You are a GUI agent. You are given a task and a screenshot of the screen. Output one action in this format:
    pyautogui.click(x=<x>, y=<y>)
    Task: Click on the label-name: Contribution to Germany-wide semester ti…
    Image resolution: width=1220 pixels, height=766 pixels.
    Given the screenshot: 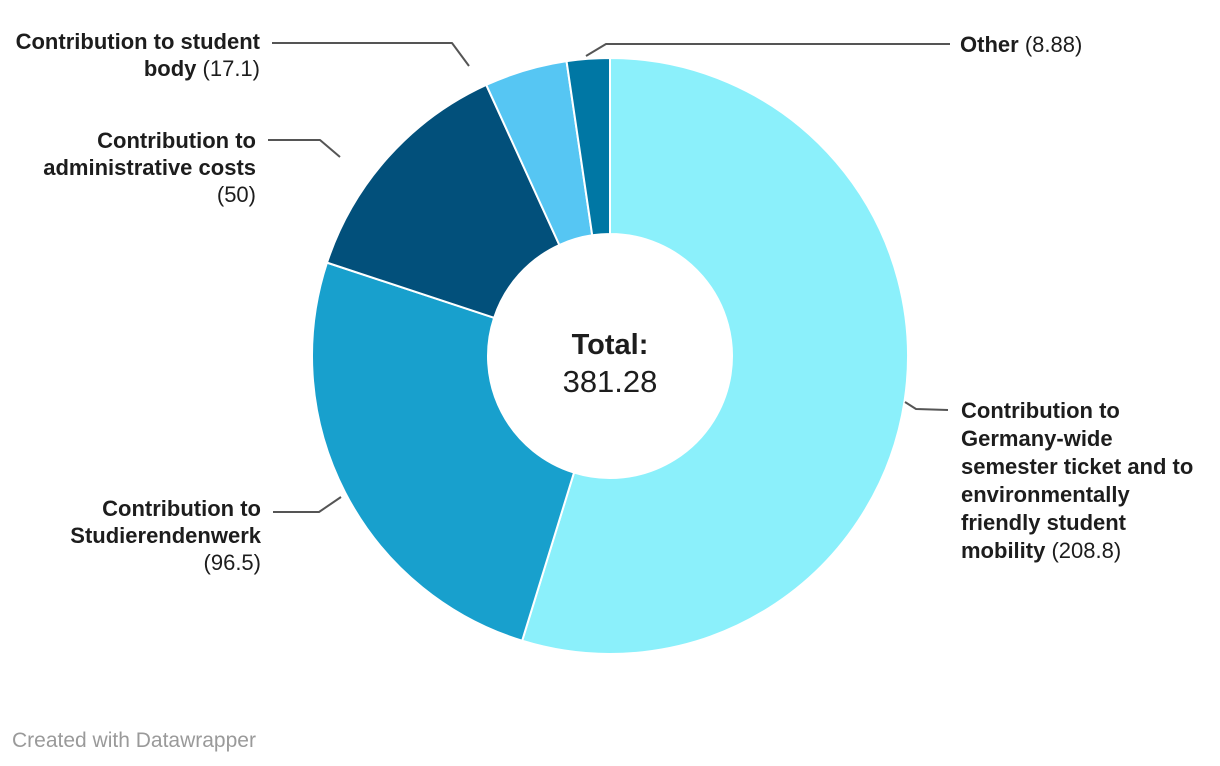 What is the action you would take?
    pyautogui.click(x=1077, y=480)
    